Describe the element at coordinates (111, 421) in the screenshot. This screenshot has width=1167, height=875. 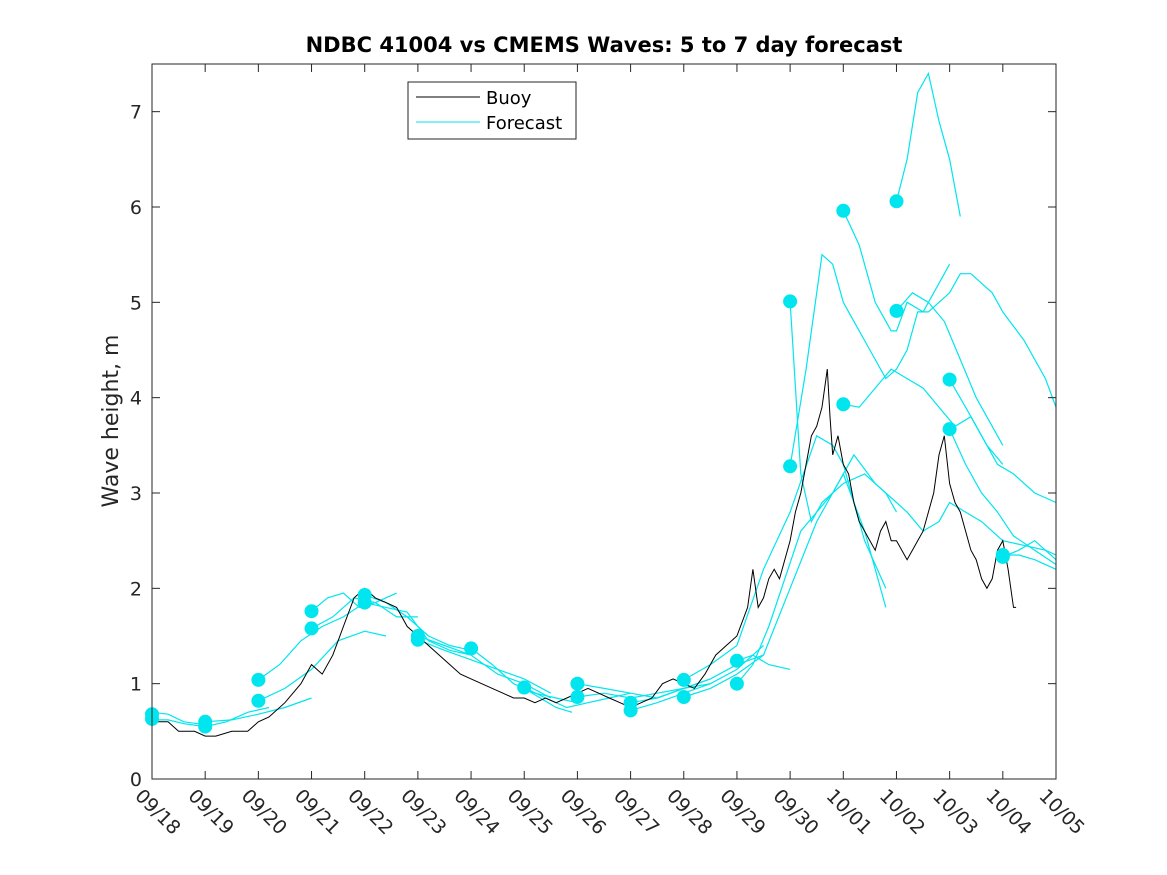
I see `y-axis-label: Wave height, m` at that location.